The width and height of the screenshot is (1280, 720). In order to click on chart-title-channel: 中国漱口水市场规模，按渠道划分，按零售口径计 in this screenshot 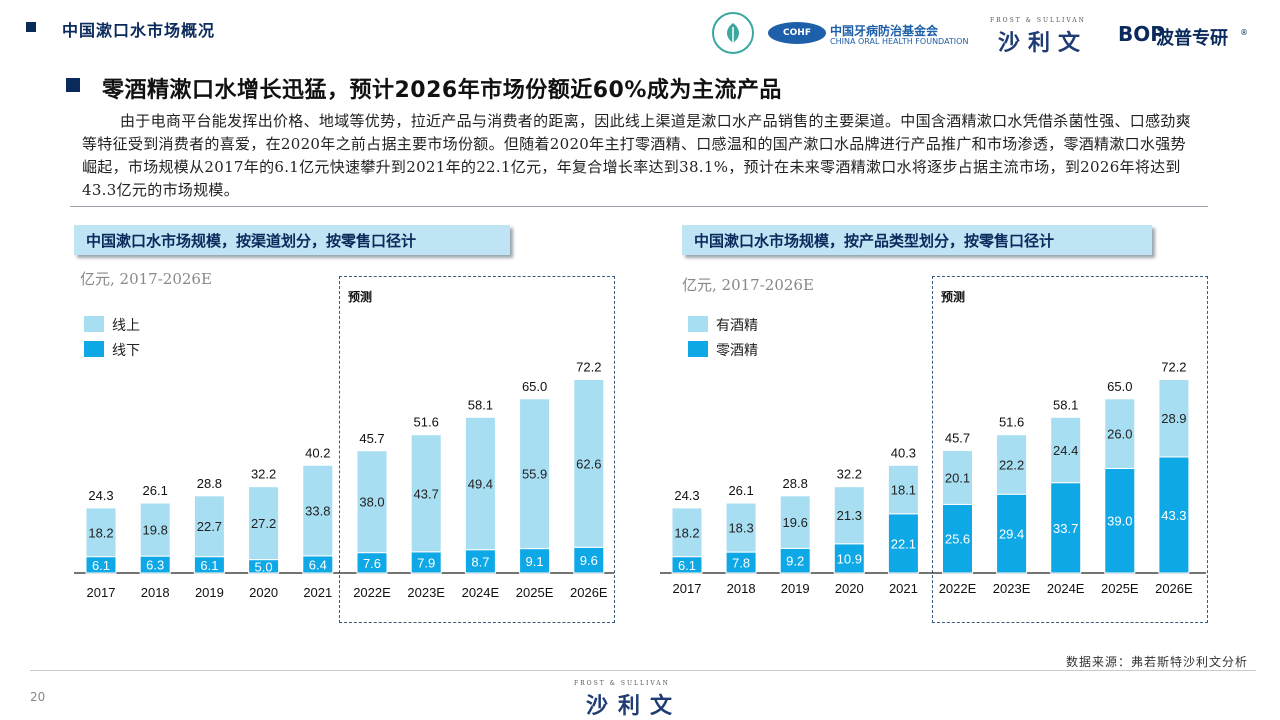, I will do `click(292, 240)`.